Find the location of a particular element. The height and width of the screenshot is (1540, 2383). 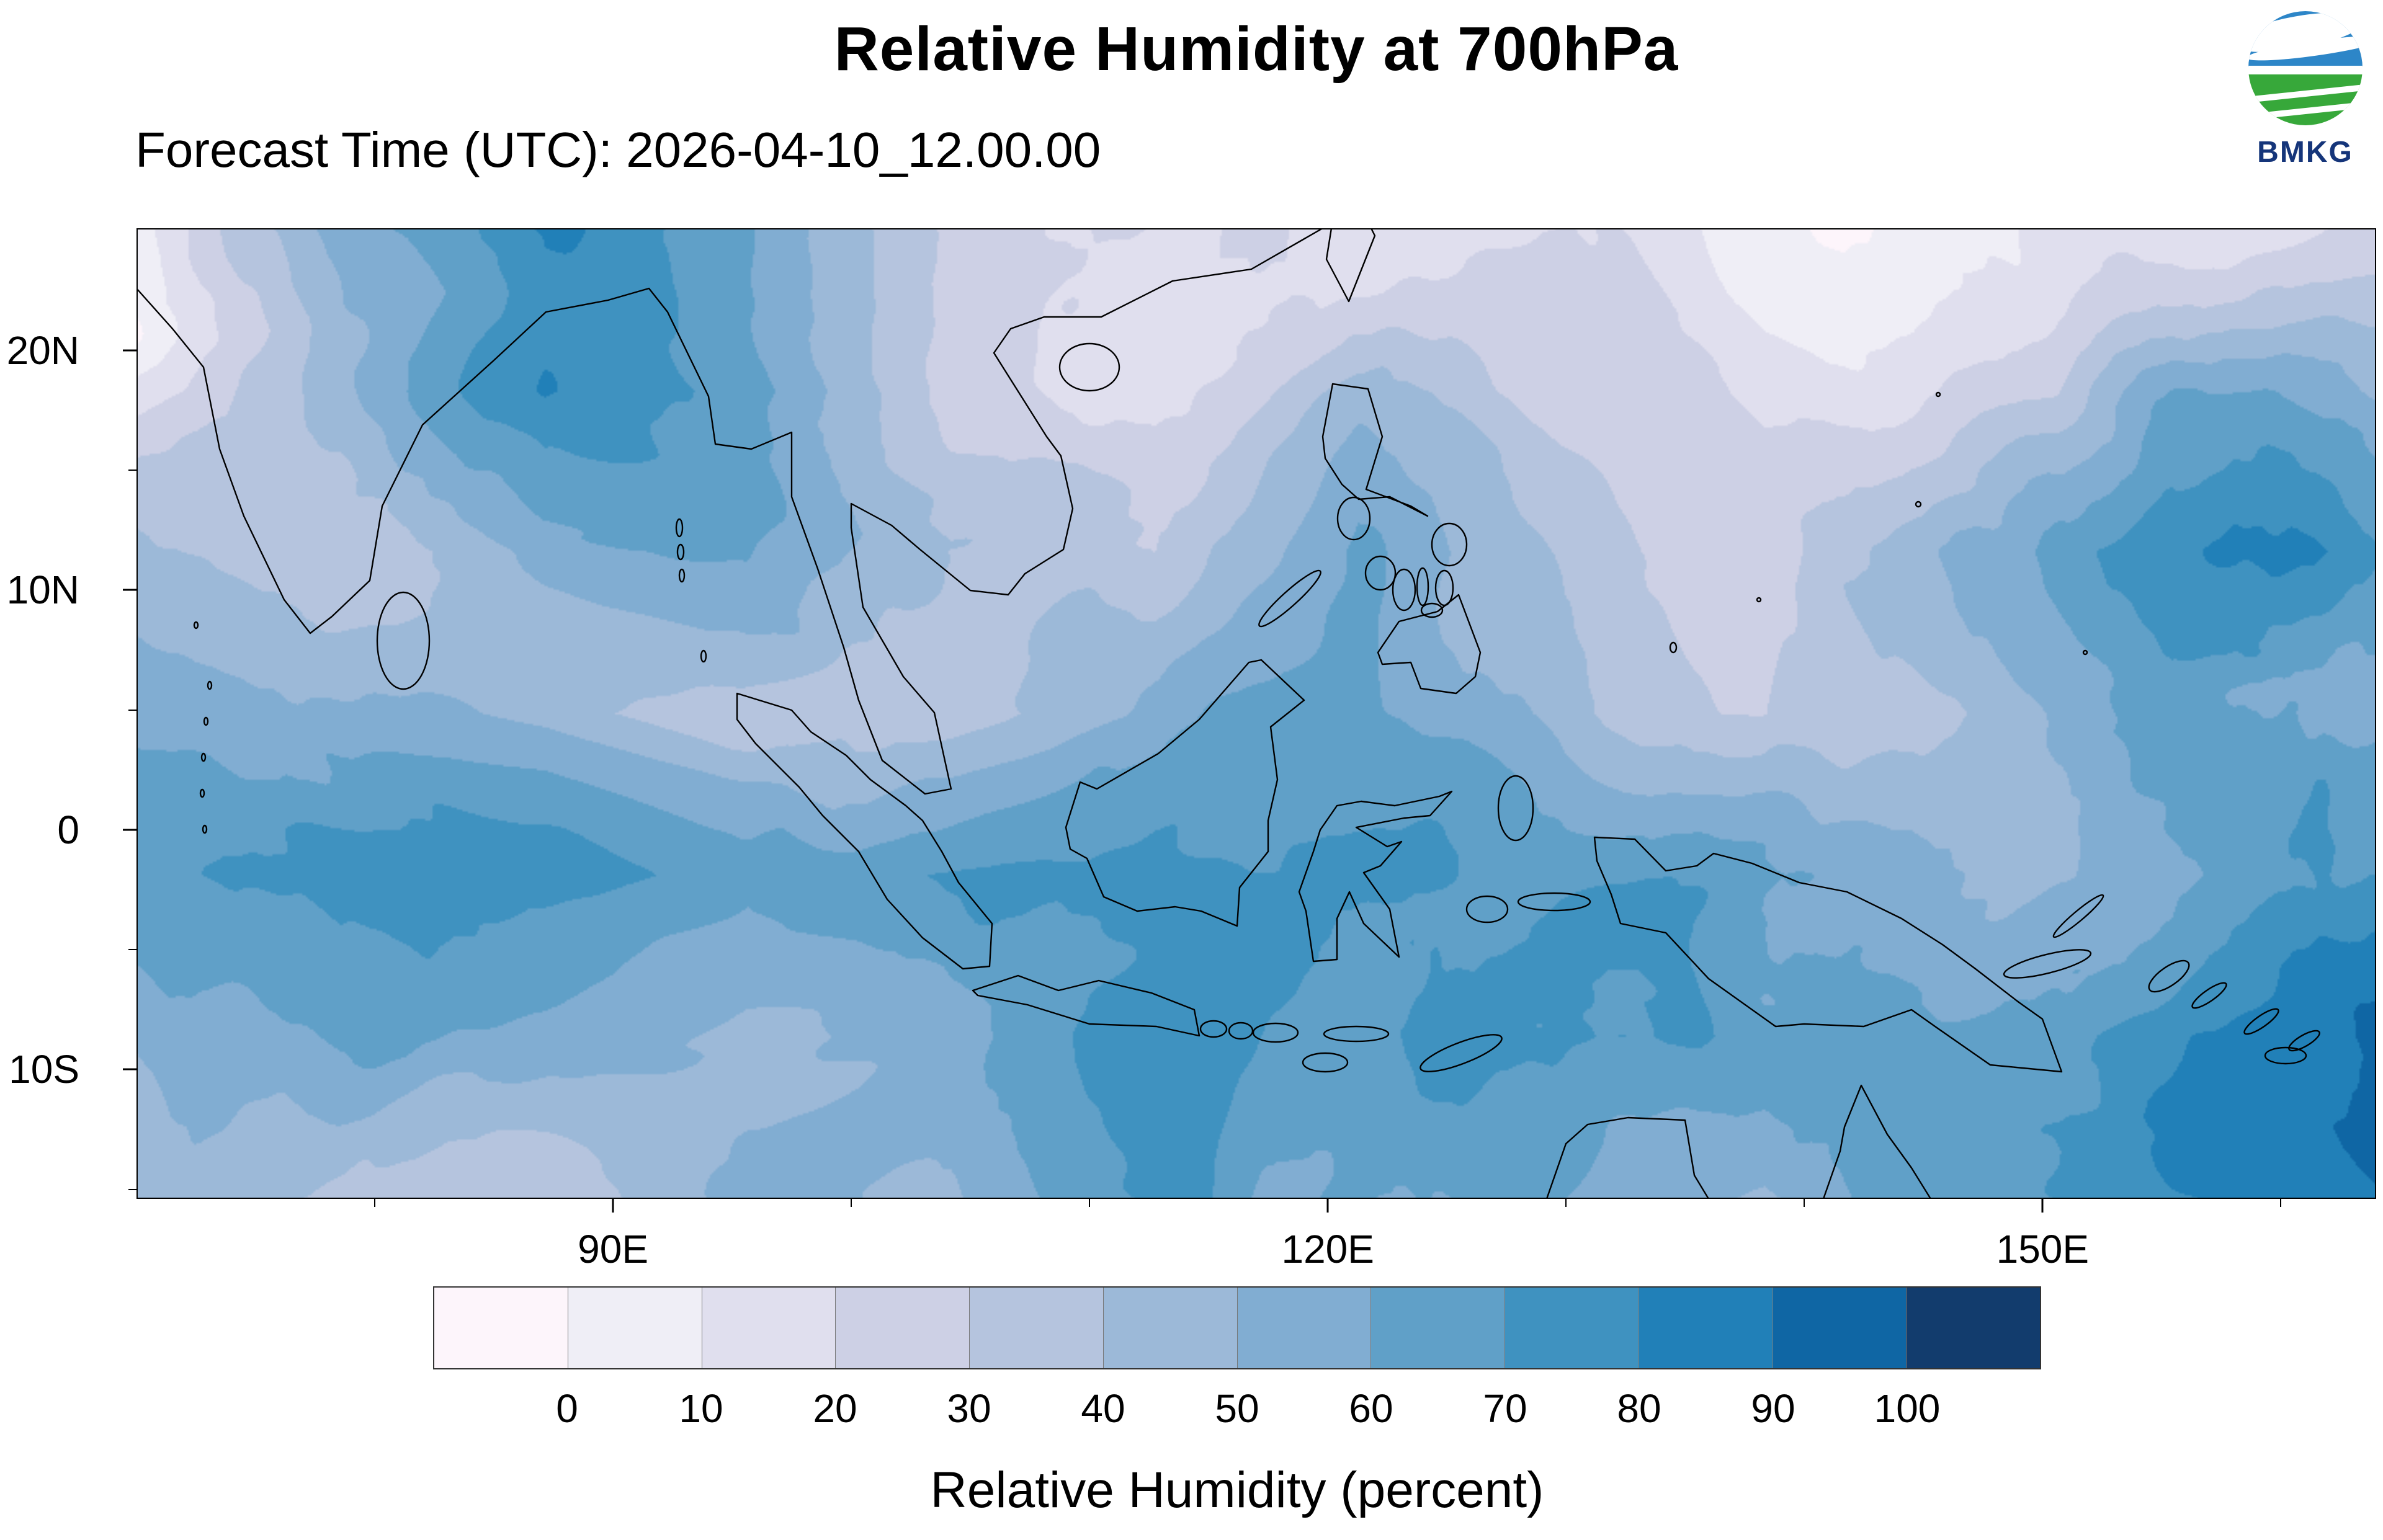

bmkg-logo: BMKG is located at coordinates (2305, 89).